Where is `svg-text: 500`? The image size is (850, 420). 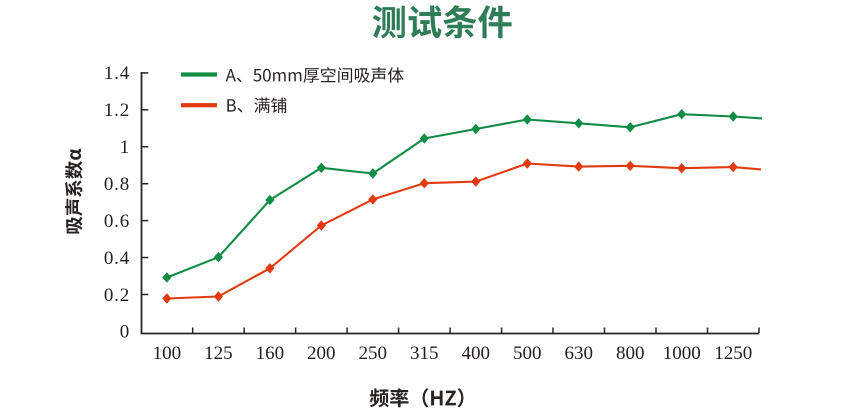 svg-text: 500 is located at coordinates (527, 353).